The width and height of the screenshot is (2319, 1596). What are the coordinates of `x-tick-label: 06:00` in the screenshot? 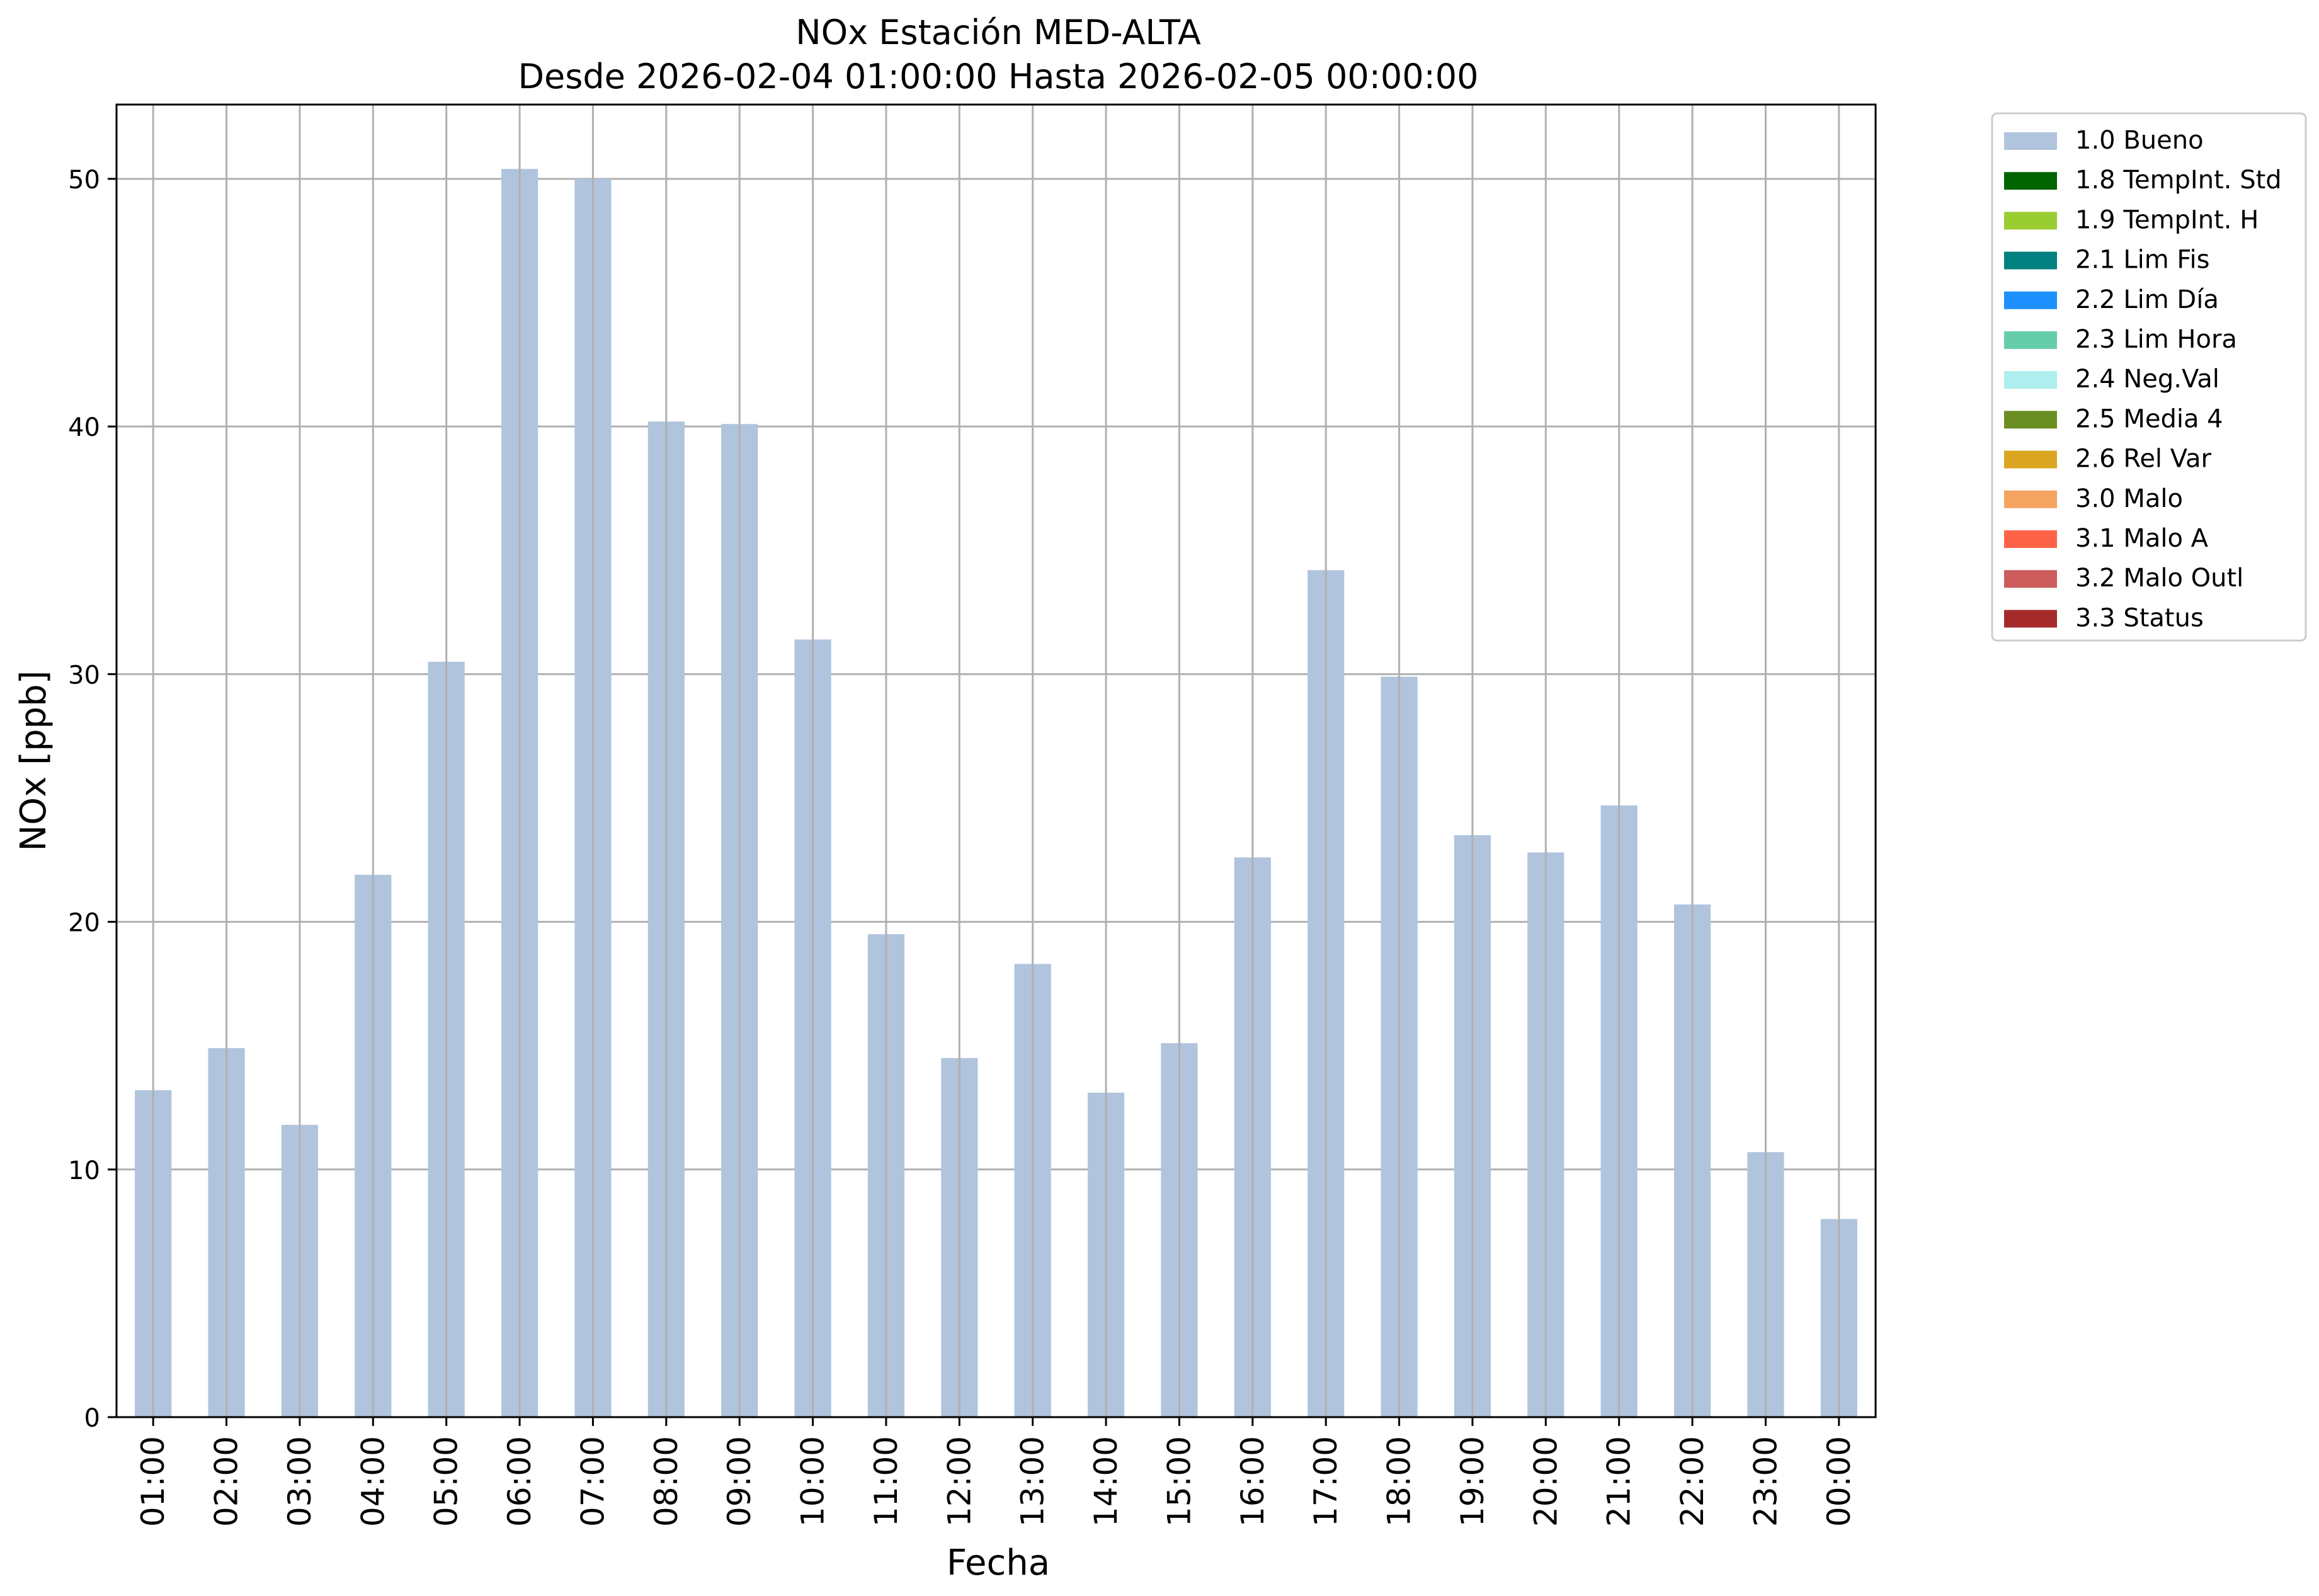 It's located at (519, 1481).